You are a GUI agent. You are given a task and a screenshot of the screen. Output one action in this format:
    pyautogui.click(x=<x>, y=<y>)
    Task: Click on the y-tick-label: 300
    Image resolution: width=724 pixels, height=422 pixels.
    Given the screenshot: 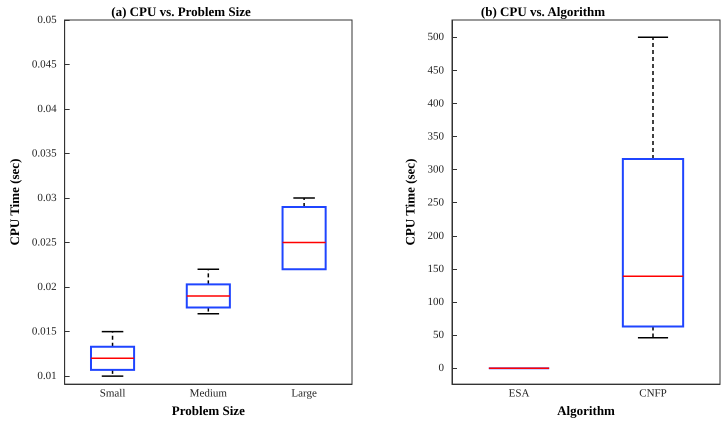 What is the action you would take?
    pyautogui.click(x=436, y=170)
    